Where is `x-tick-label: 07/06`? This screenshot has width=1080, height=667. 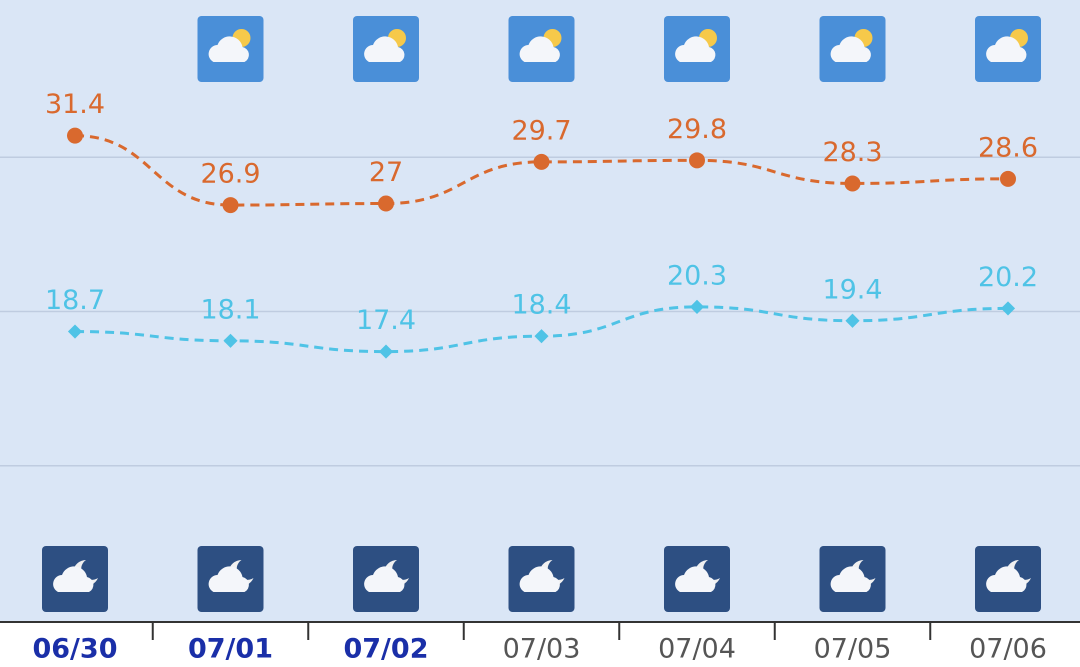
x-tick-label: 07/06 is located at coordinates (1008, 649).